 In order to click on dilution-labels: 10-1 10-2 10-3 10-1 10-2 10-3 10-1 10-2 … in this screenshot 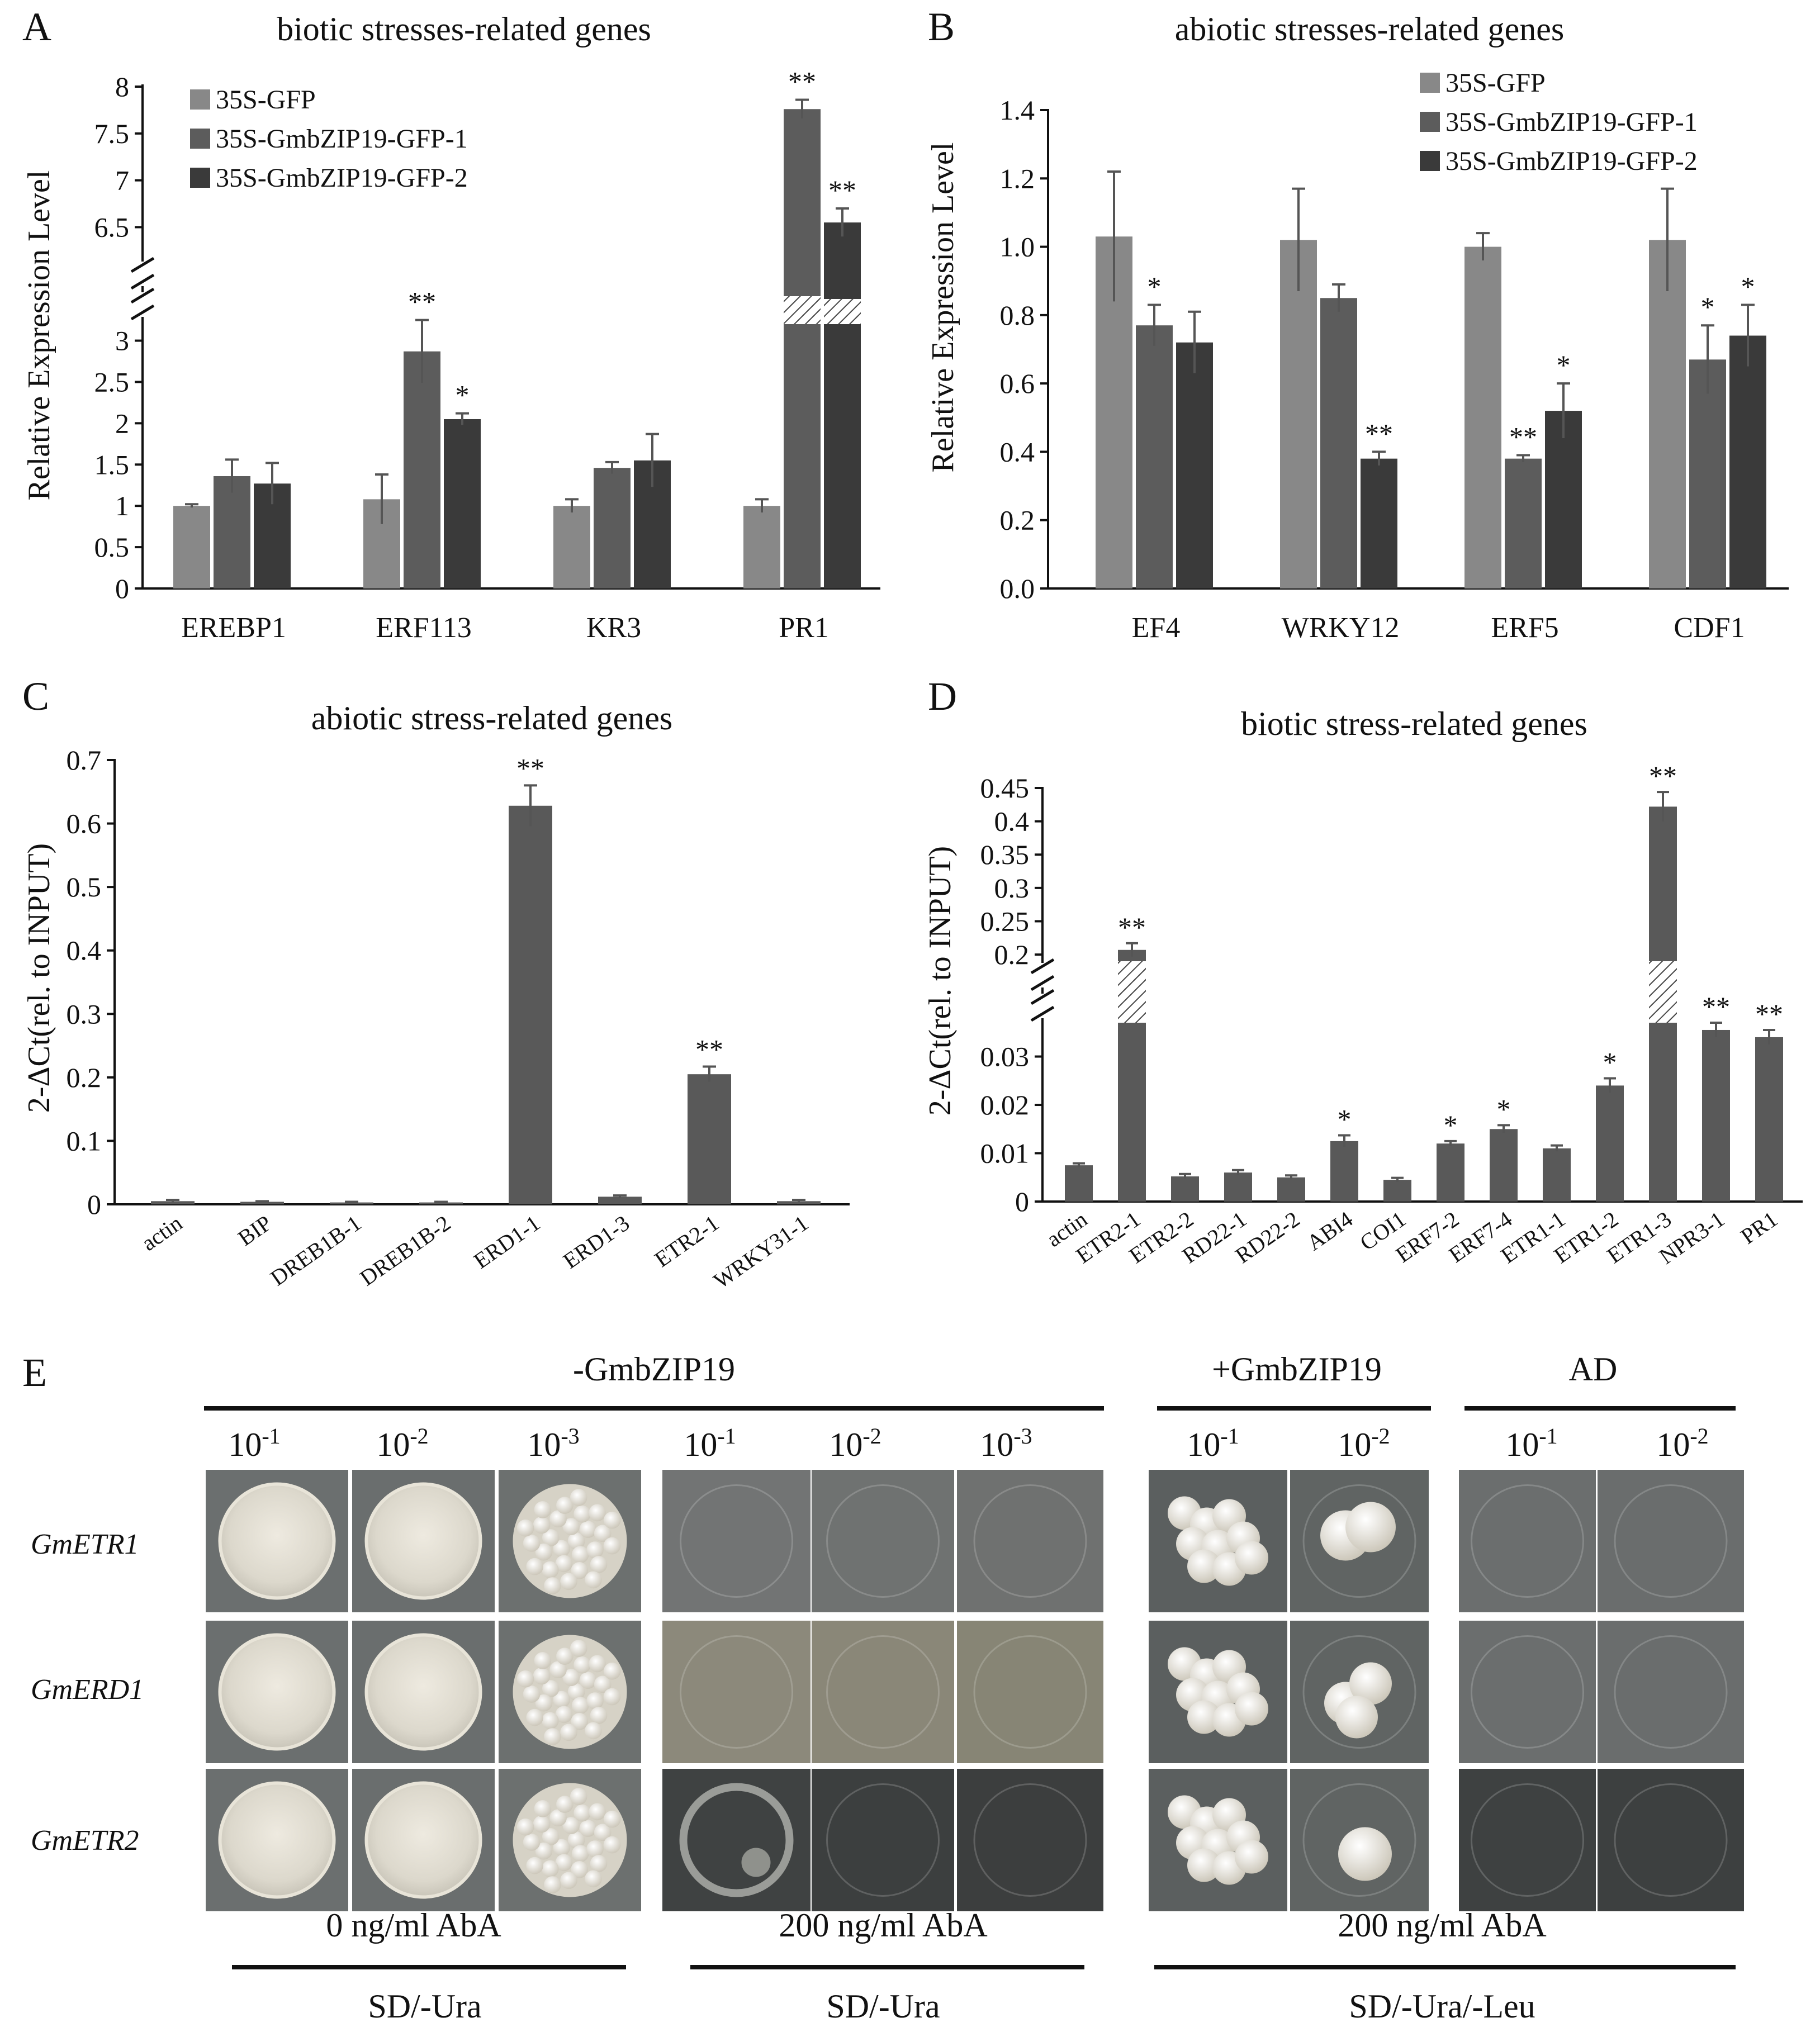, I will do `click(968, 1443)`.